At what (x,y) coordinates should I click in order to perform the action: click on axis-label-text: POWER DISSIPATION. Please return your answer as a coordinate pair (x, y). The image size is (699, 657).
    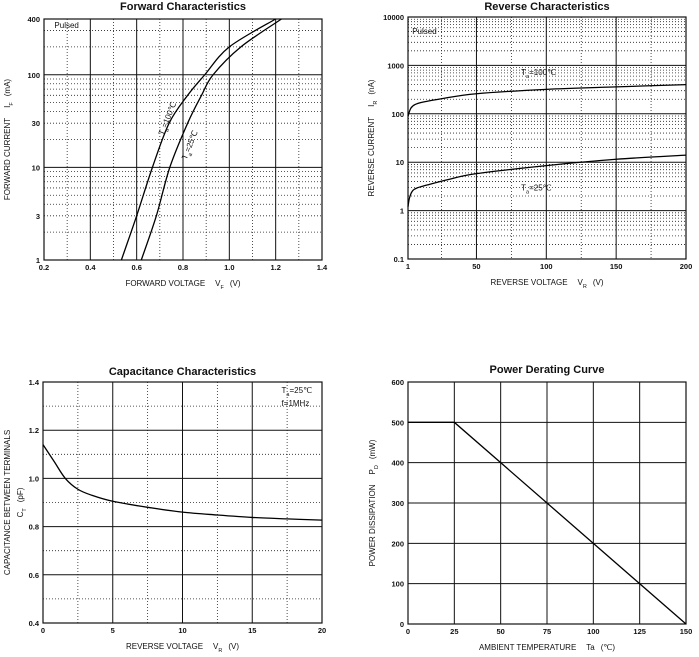
    Looking at the image, I should click on (372, 525).